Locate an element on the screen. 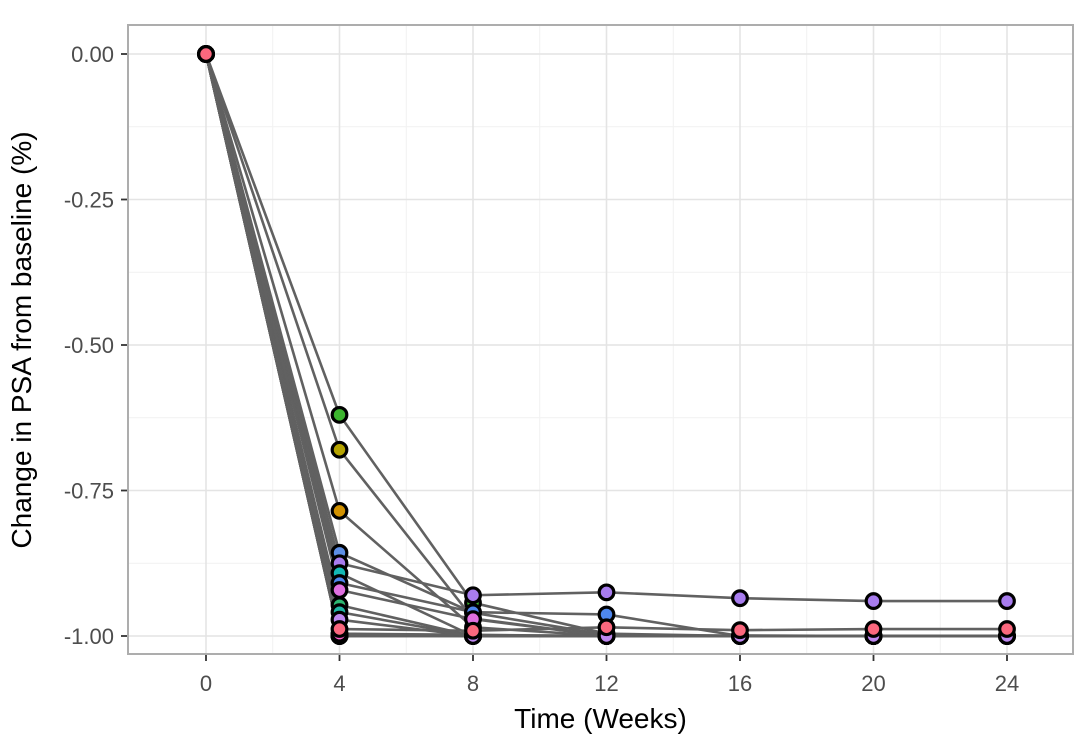  data-point-patient-18-wk4 is located at coordinates (339, 590).